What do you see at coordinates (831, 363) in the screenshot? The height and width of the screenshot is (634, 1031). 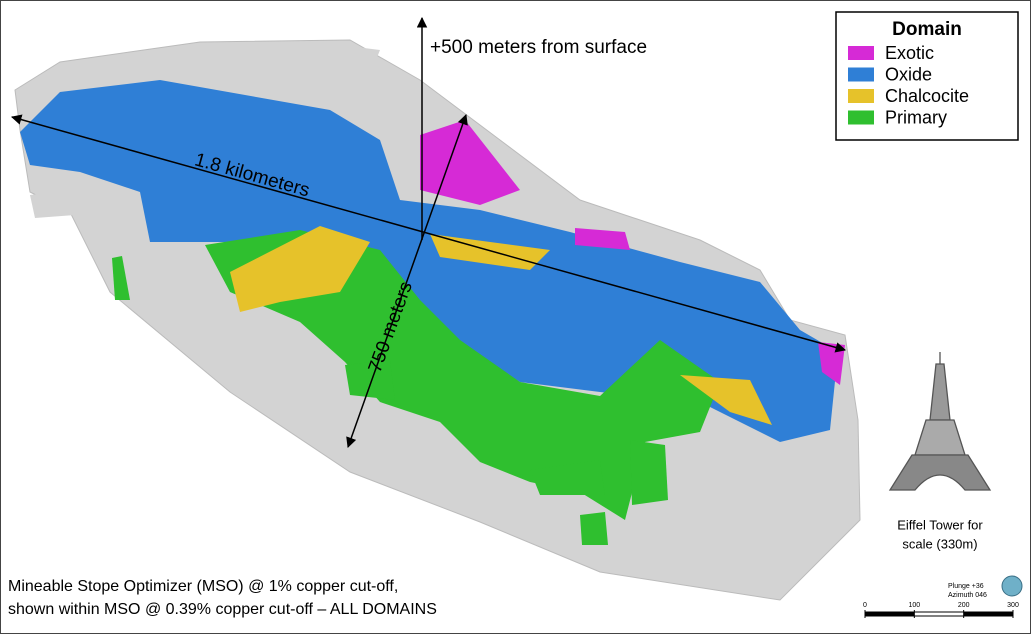 I see `exotic-blocks` at bounding box center [831, 363].